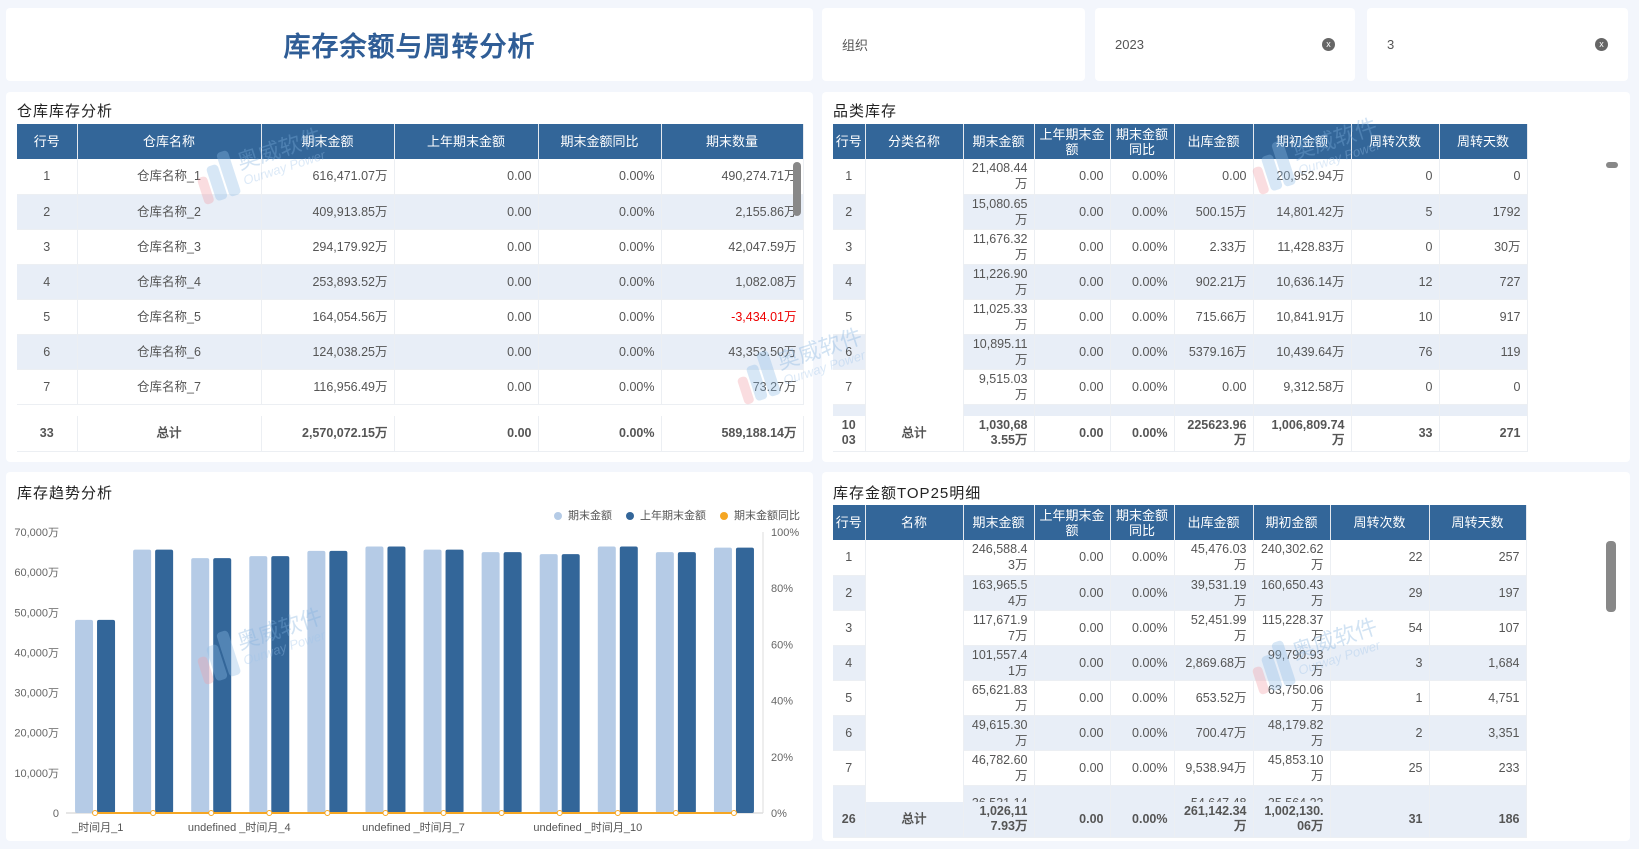 Image resolution: width=1639 pixels, height=849 pixels. Describe the element at coordinates (760, 515) in the screenshot. I see `legend-item: 期末金额同比` at that location.